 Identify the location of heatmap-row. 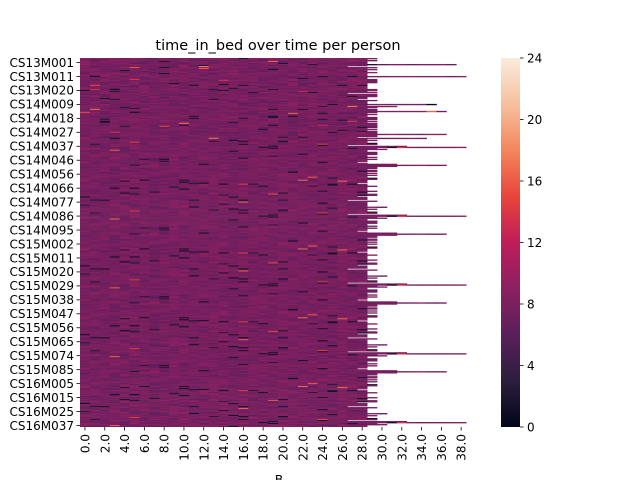
(229, 82).